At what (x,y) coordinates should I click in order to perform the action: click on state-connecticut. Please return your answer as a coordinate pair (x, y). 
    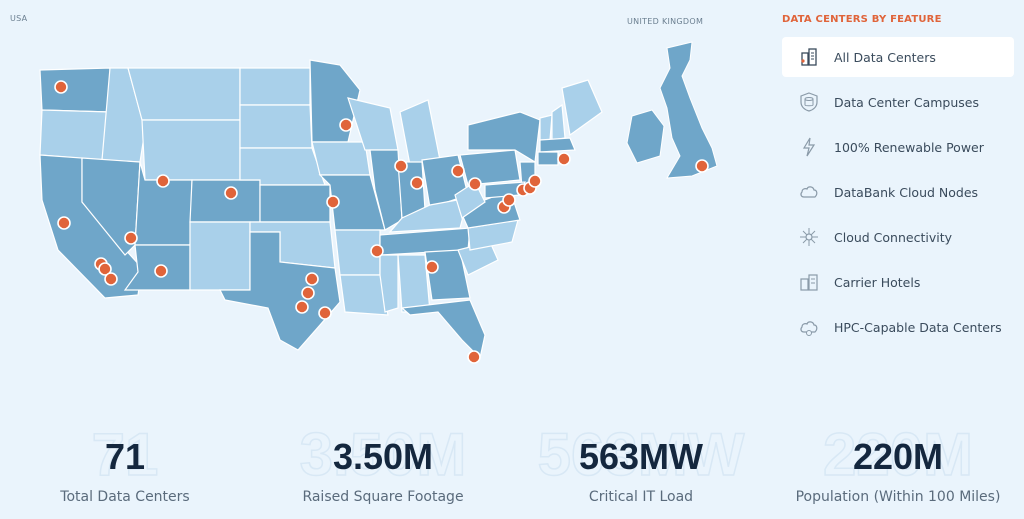
    Looking at the image, I should click on (548, 158).